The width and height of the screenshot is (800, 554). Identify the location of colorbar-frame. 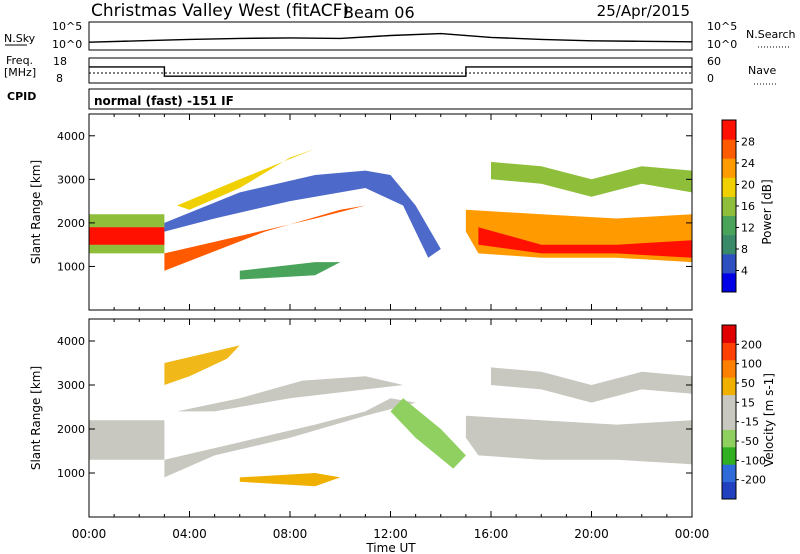
(729, 412).